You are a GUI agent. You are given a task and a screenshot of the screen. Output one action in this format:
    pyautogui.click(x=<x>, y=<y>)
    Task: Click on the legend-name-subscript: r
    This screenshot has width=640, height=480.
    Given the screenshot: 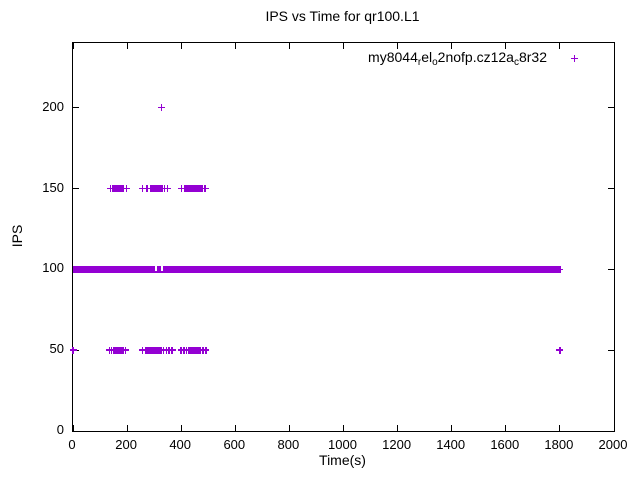 What is the action you would take?
    pyautogui.click(x=419, y=62)
    